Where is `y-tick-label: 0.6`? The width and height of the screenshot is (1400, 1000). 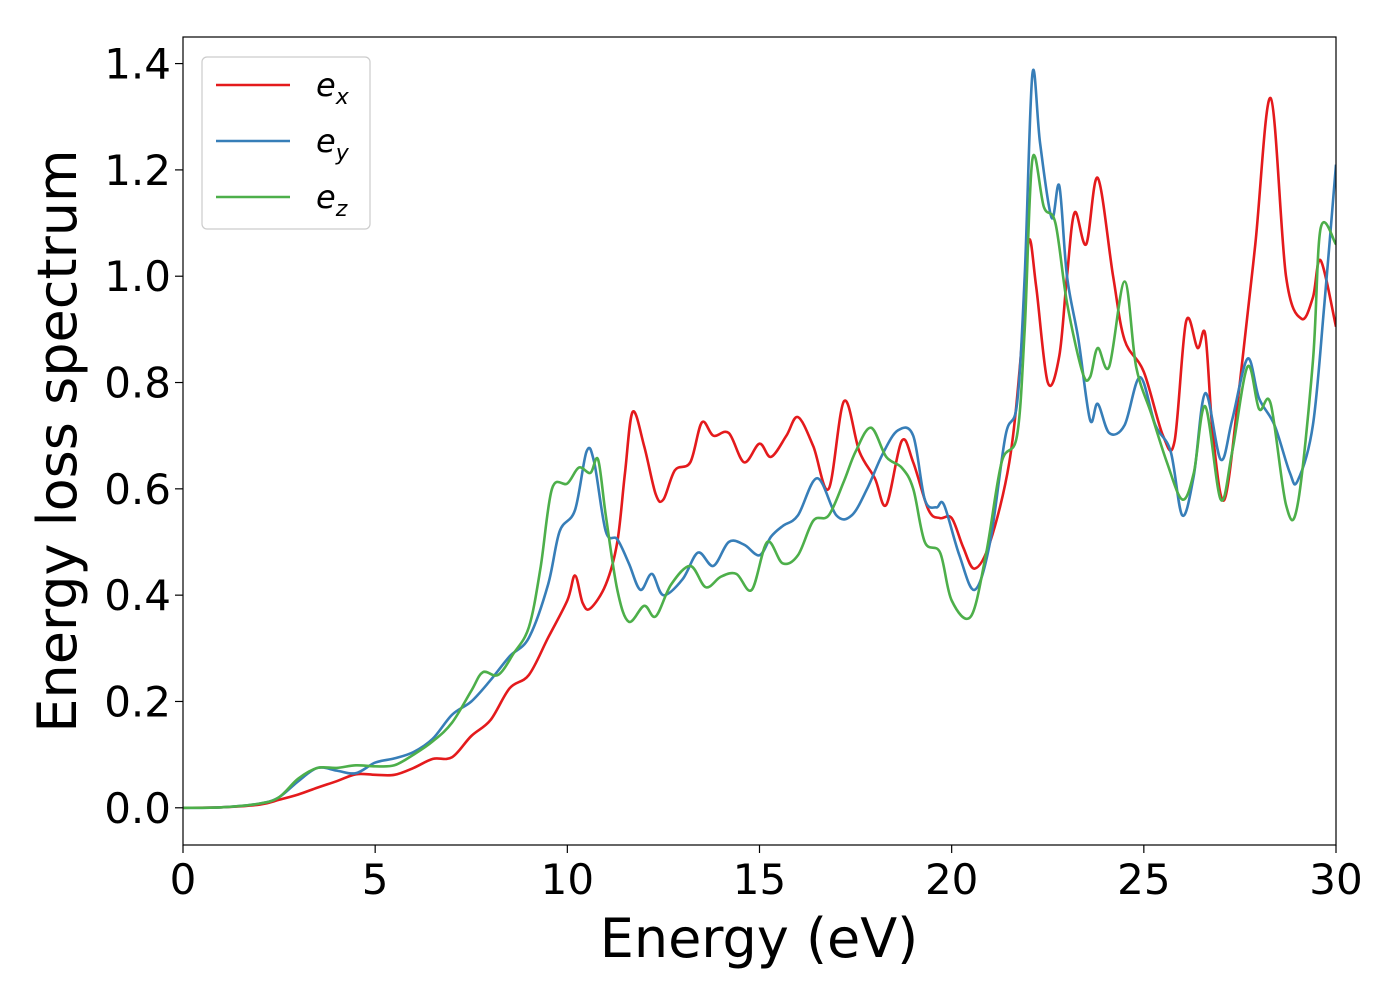 y-tick-label: 0.6 is located at coordinates (137, 489).